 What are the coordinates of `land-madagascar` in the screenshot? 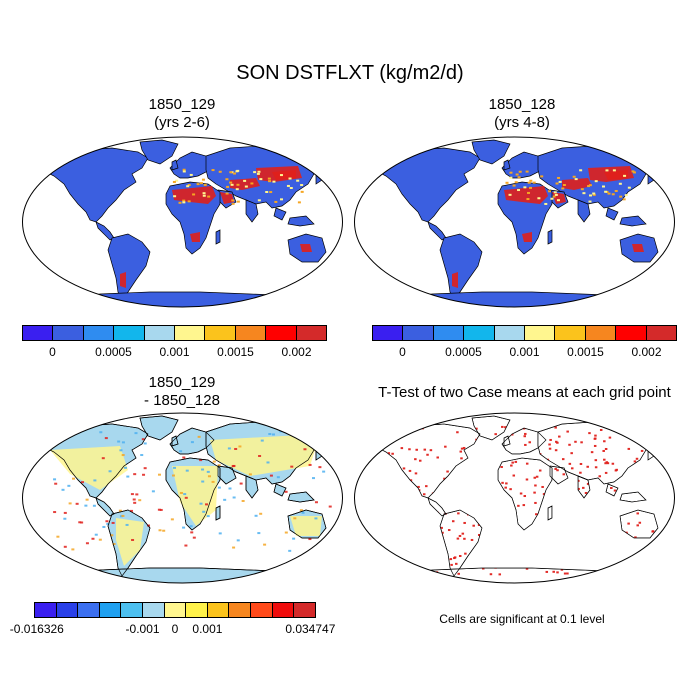 It's located at (550, 237).